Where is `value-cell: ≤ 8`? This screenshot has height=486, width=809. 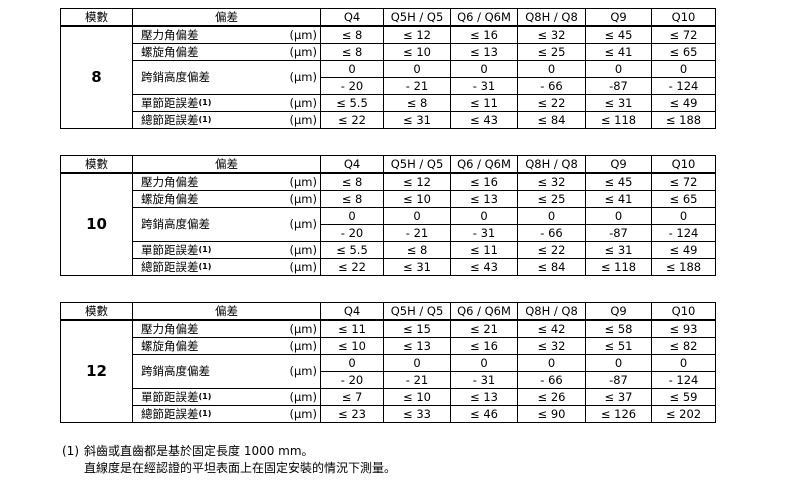
value-cell: ≤ 8 is located at coordinates (352, 181).